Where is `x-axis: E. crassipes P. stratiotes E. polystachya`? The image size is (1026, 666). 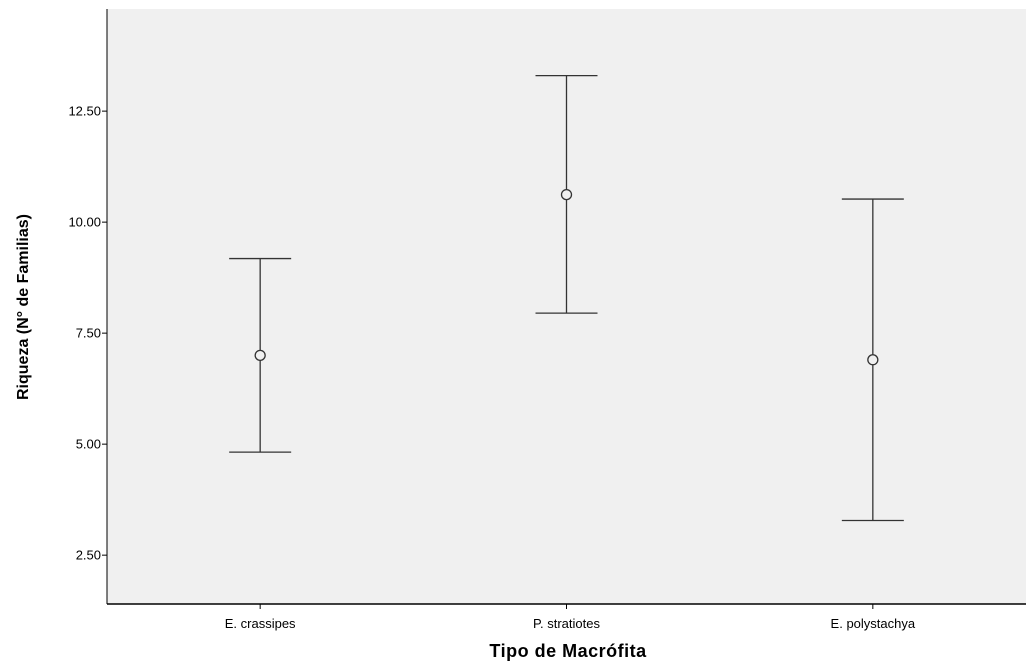 x-axis: E. crassipes P. stratiotes E. polystachya is located at coordinates (566, 617).